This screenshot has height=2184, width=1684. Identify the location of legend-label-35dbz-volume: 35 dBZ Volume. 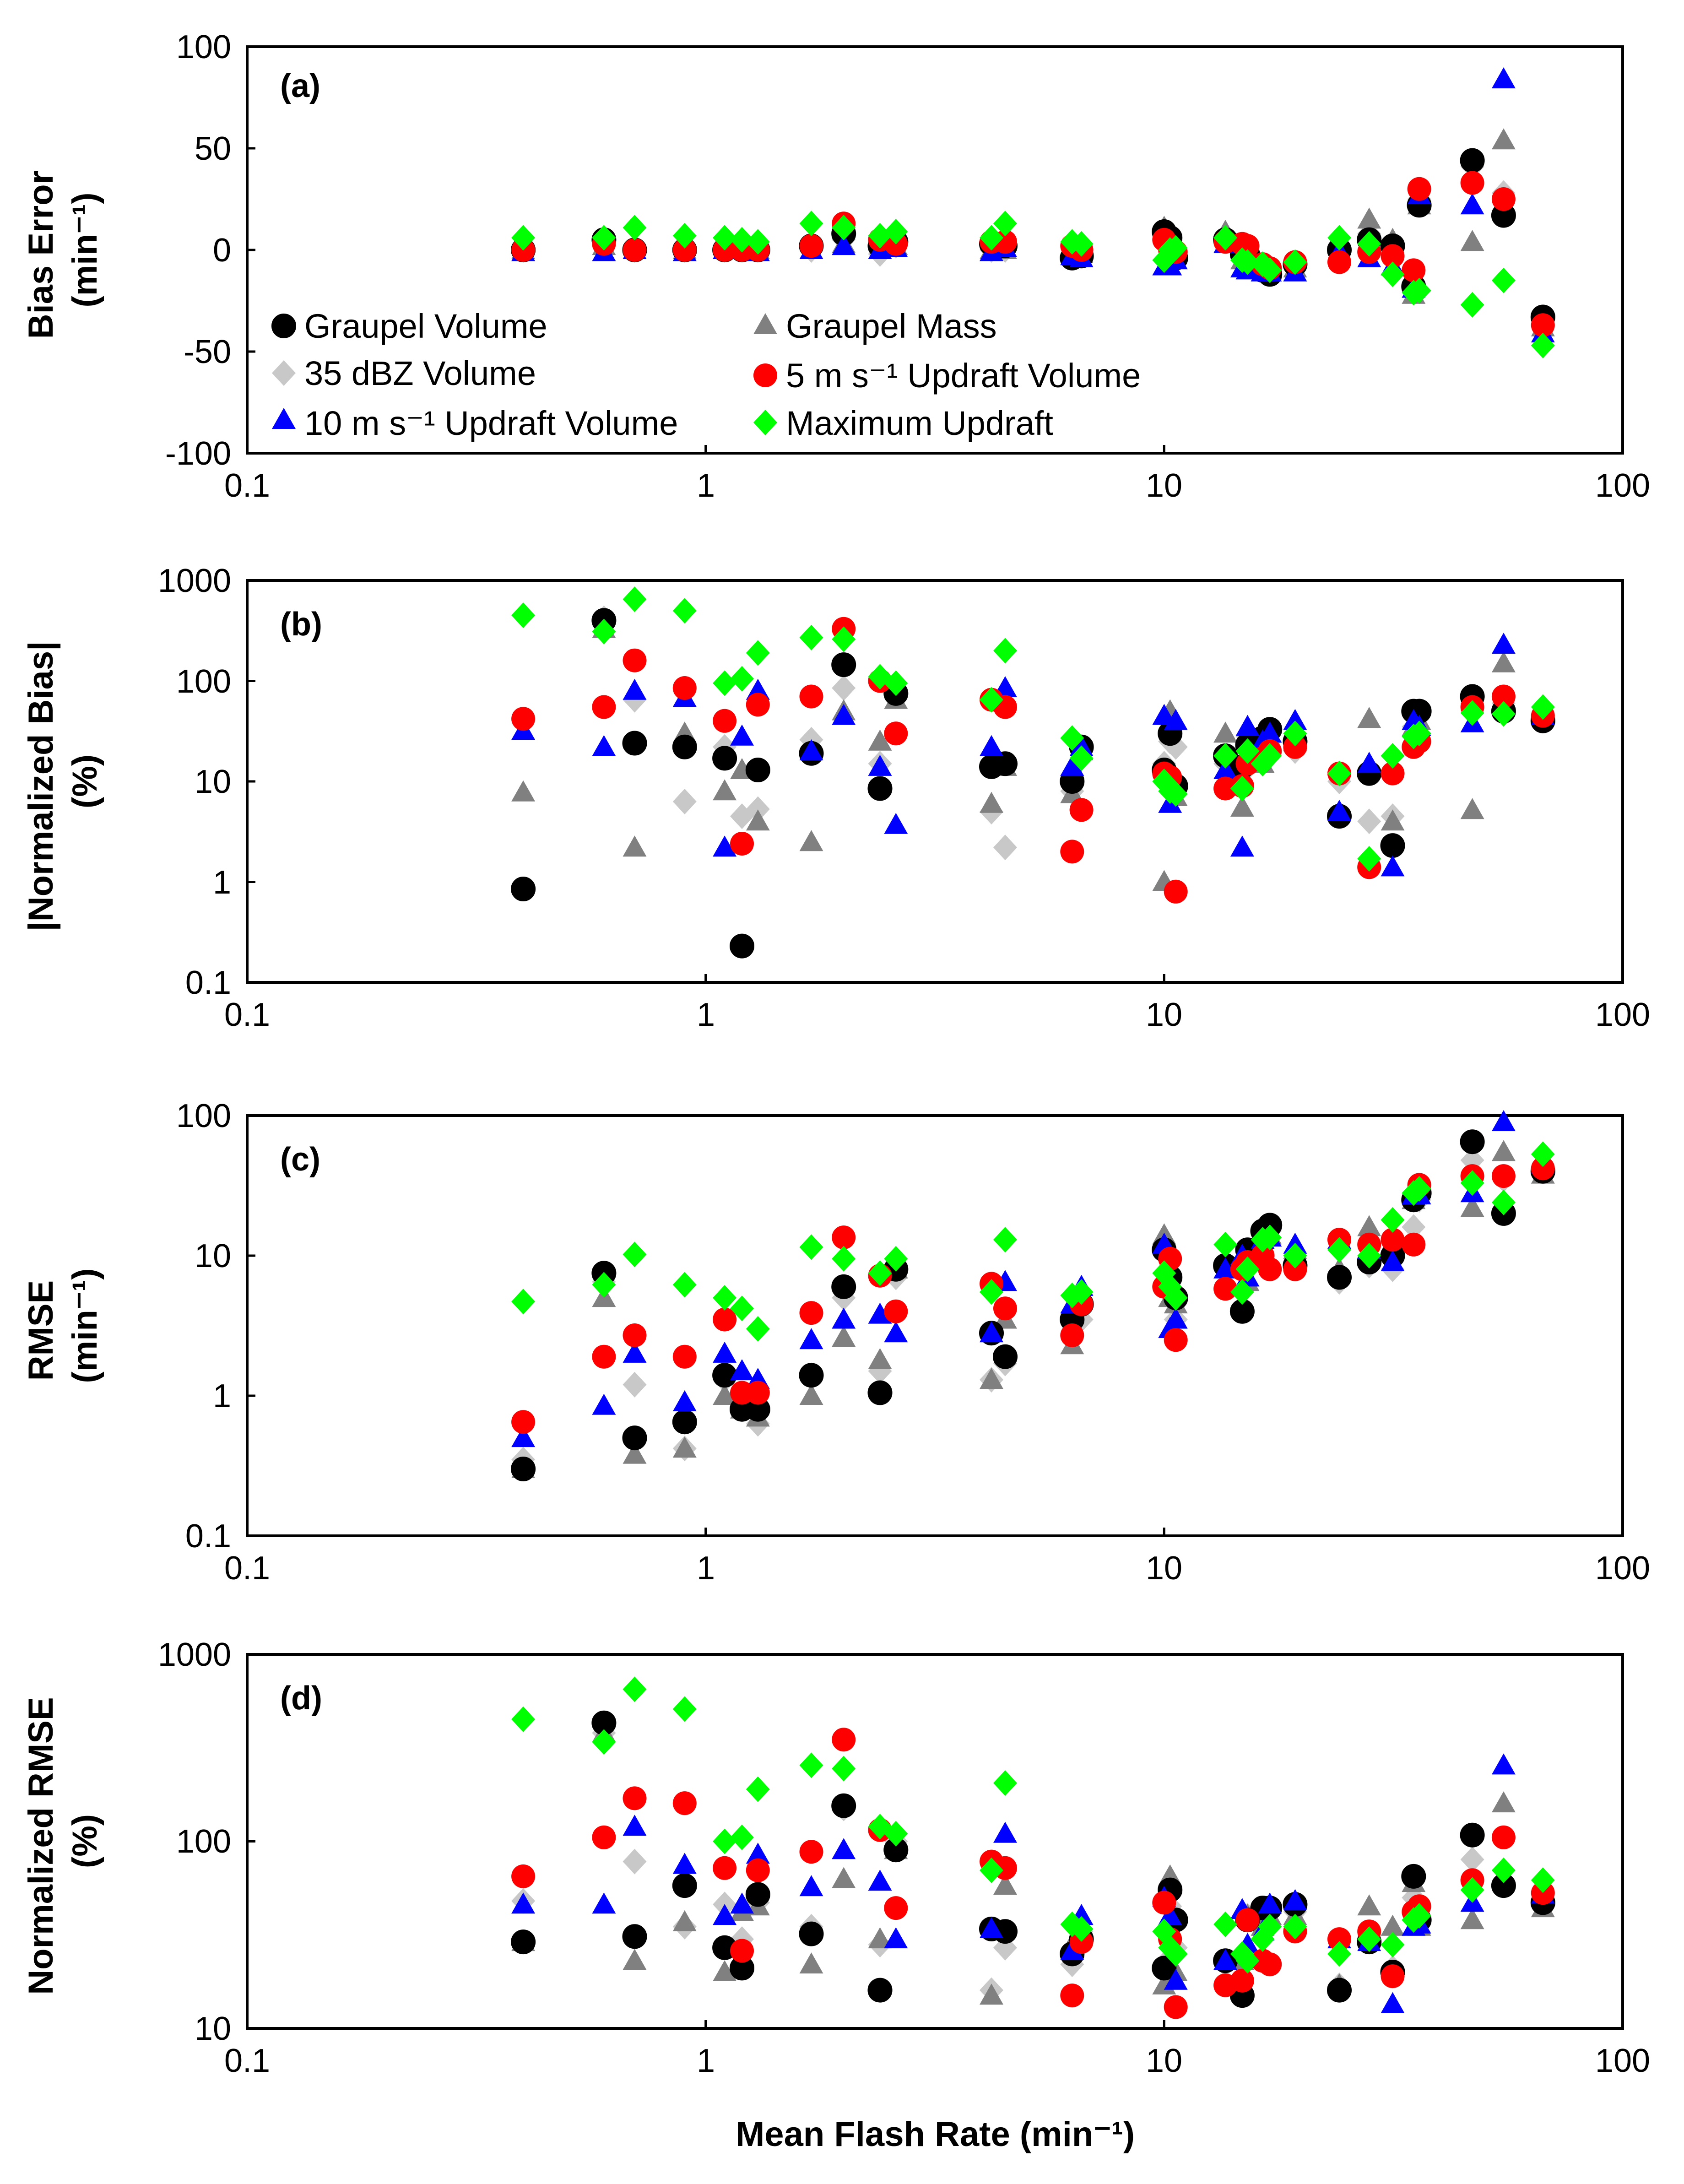
(420, 373).